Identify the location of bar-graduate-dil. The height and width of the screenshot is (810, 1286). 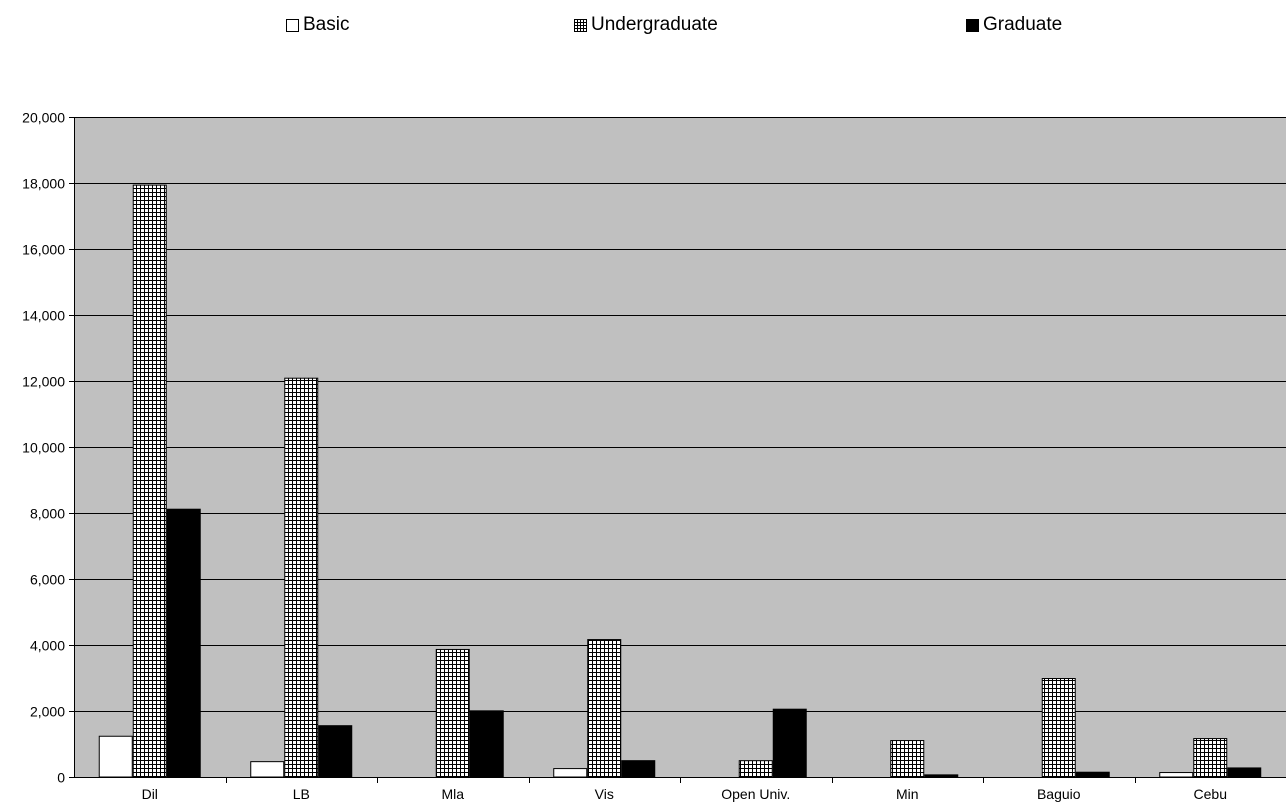
(183, 643).